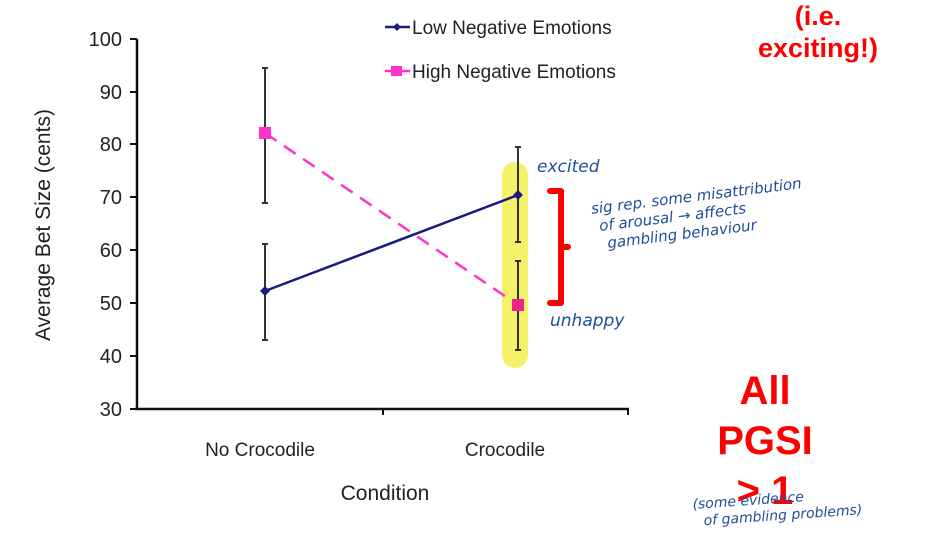  I want to click on x-axis-label: Condition, so click(385, 493).